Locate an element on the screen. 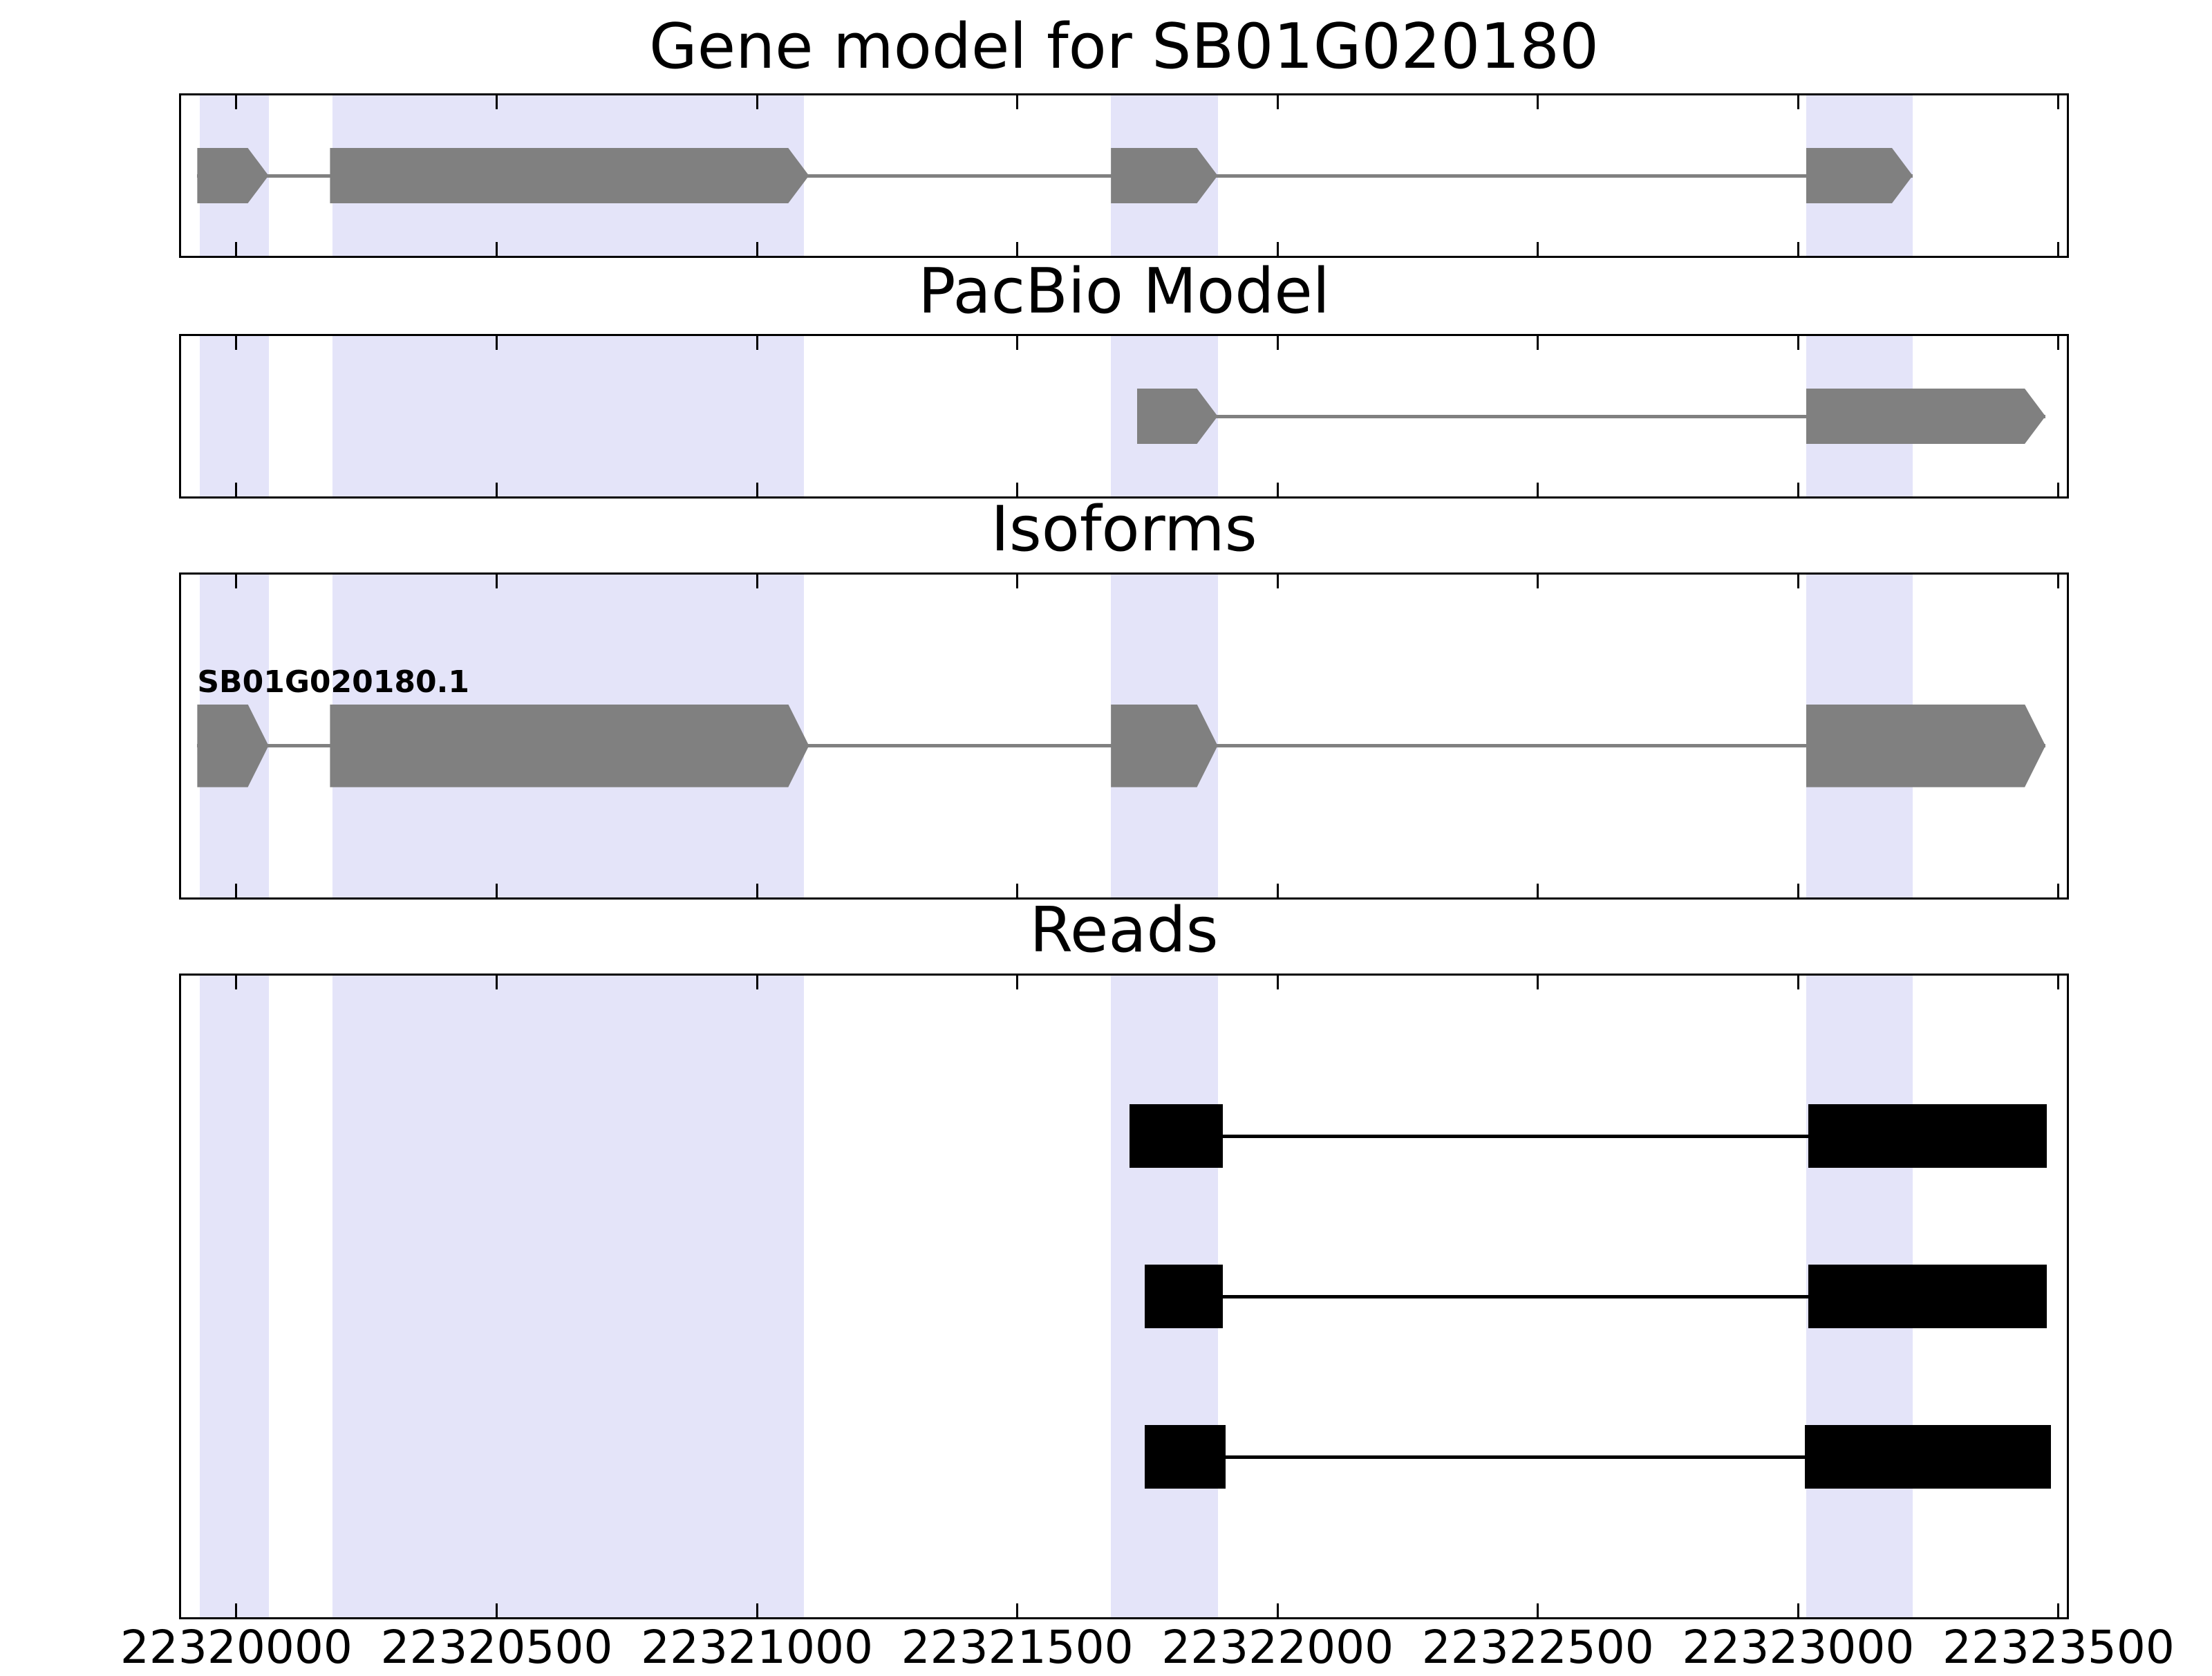 This screenshot has height=1676, width=2212. x-tick-label: 22320000 is located at coordinates (236, 1647).